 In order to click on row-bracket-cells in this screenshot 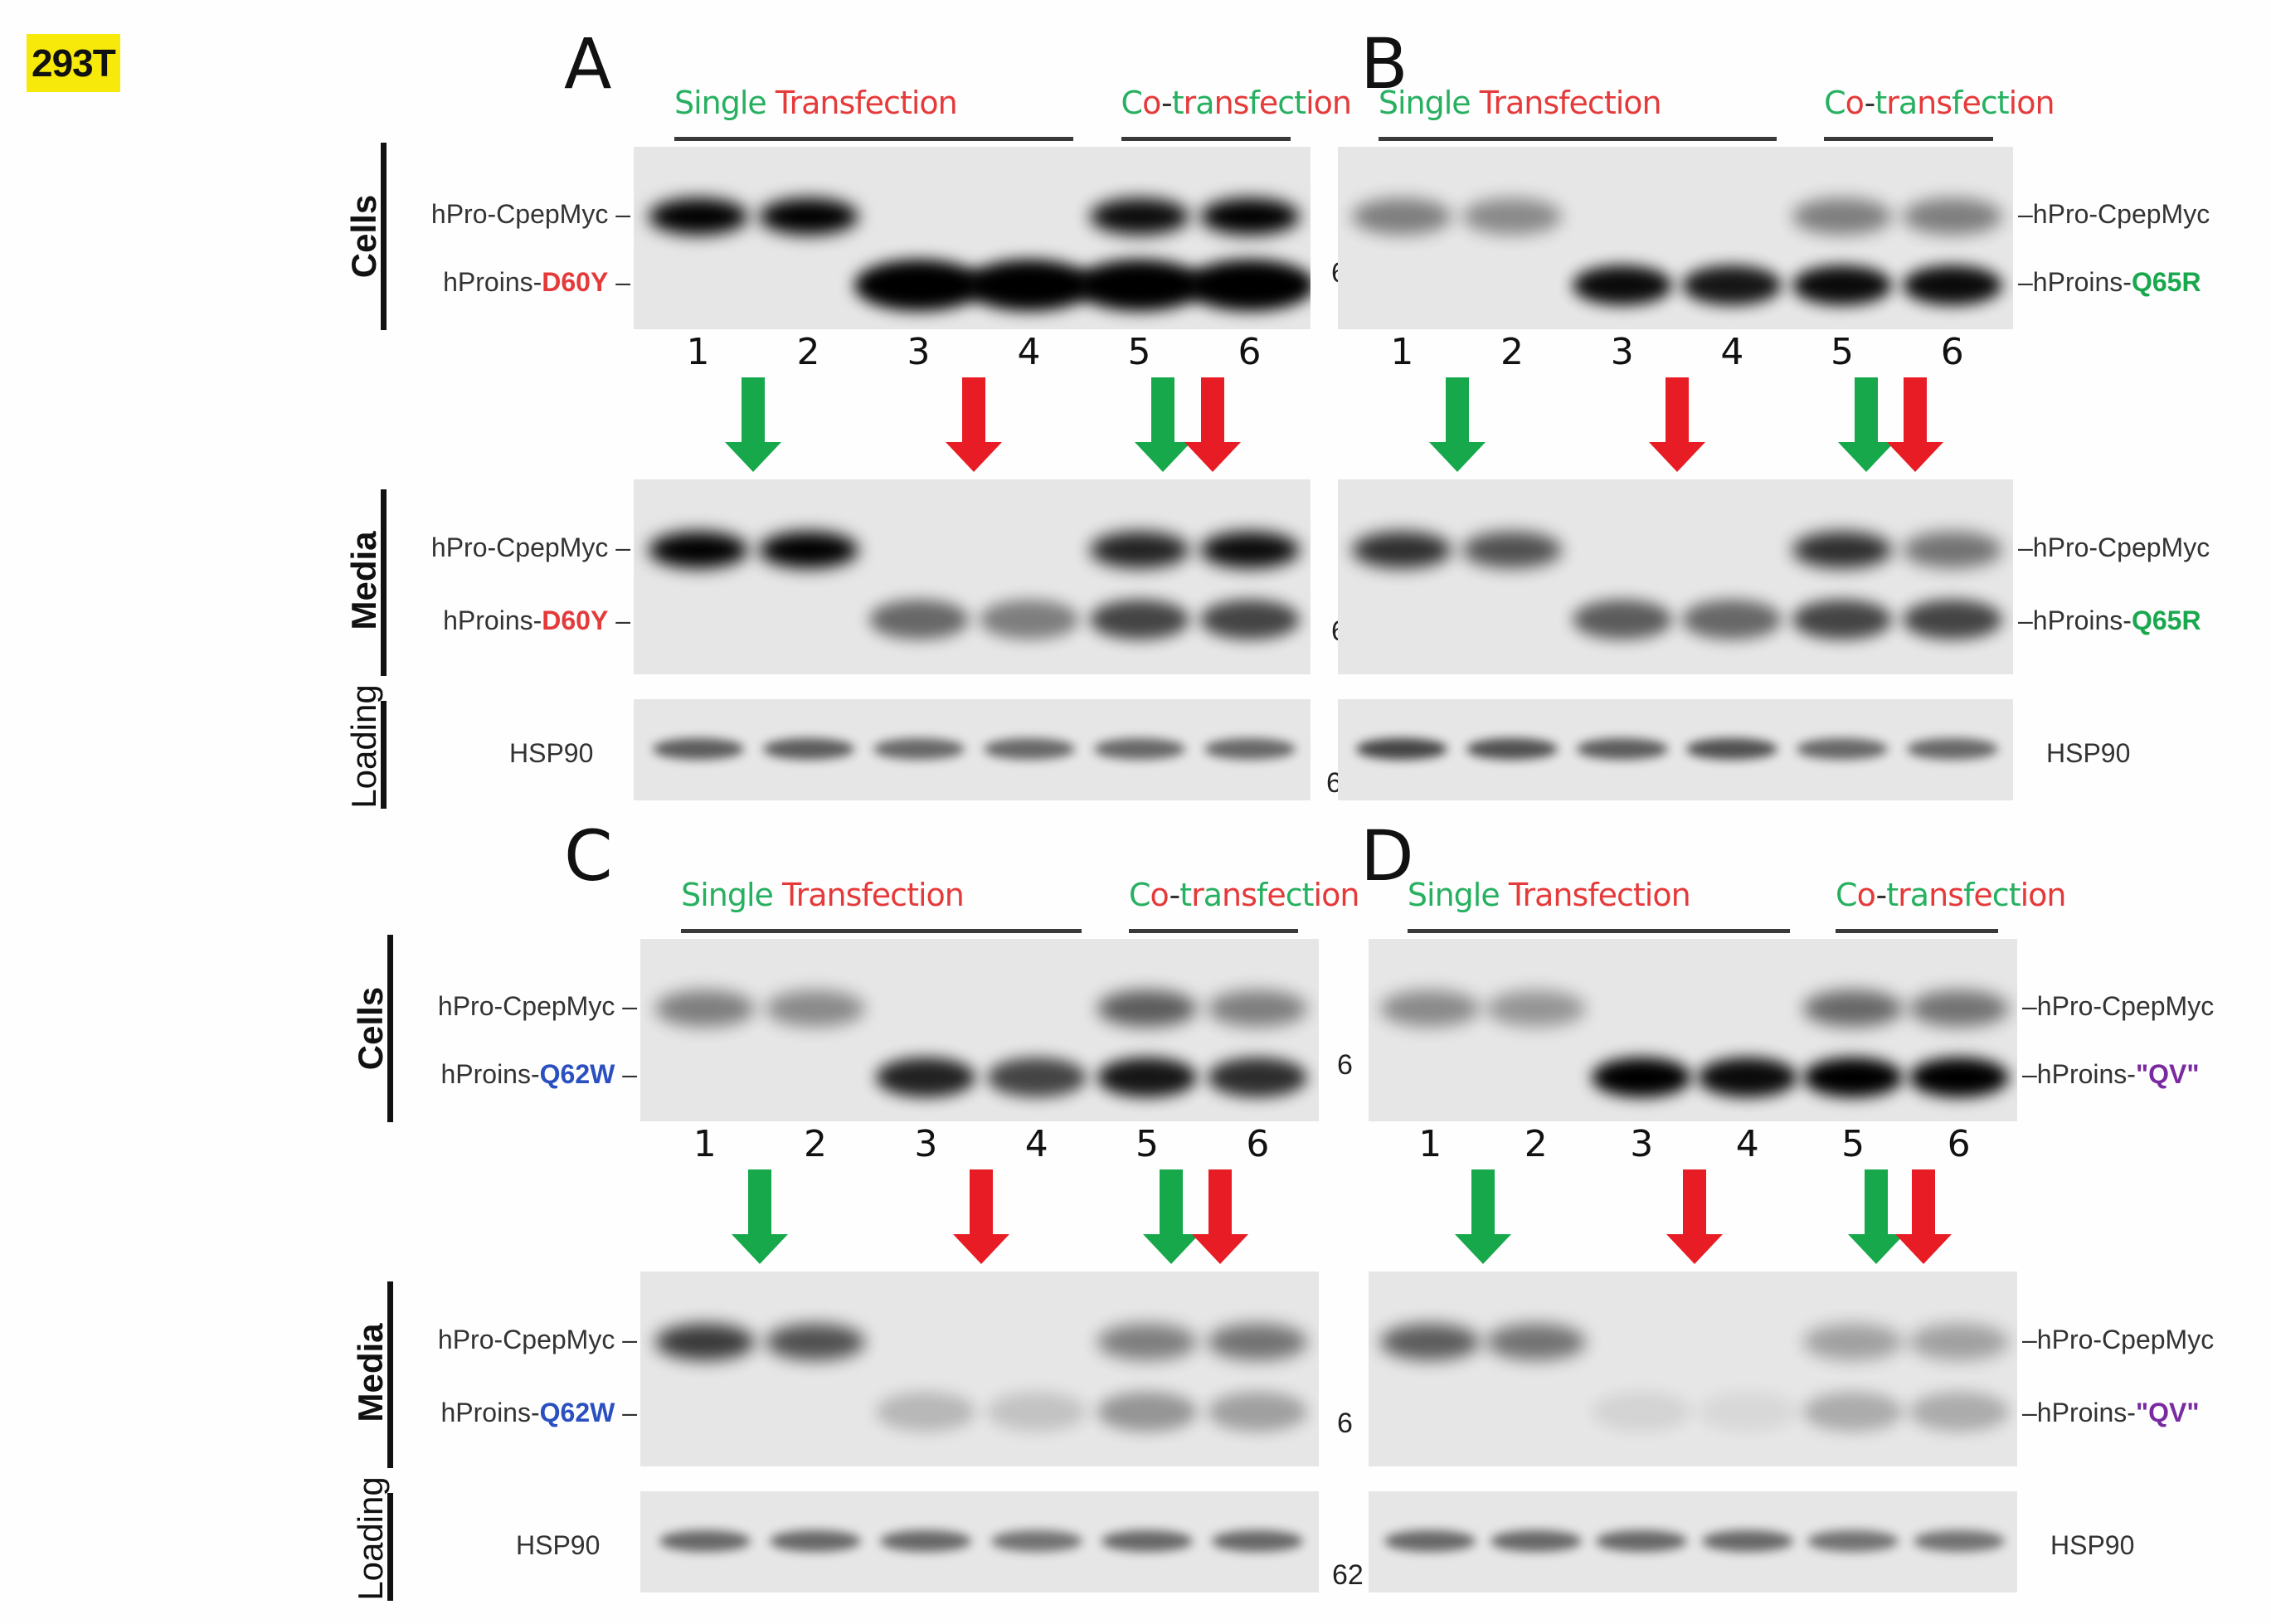, I will do `click(390, 1028)`.